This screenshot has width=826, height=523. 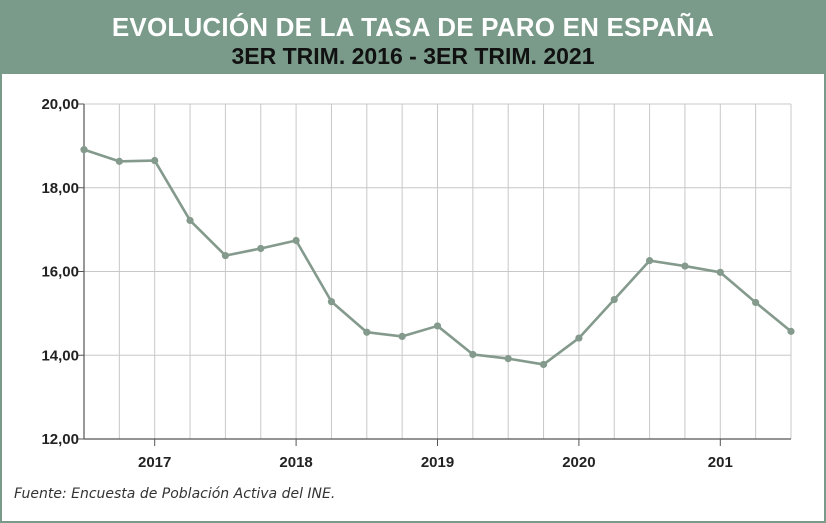 I want to click on y-tick-labels: 12,00 14,00 16,00 18,00 20,00, so click(x=62, y=272).